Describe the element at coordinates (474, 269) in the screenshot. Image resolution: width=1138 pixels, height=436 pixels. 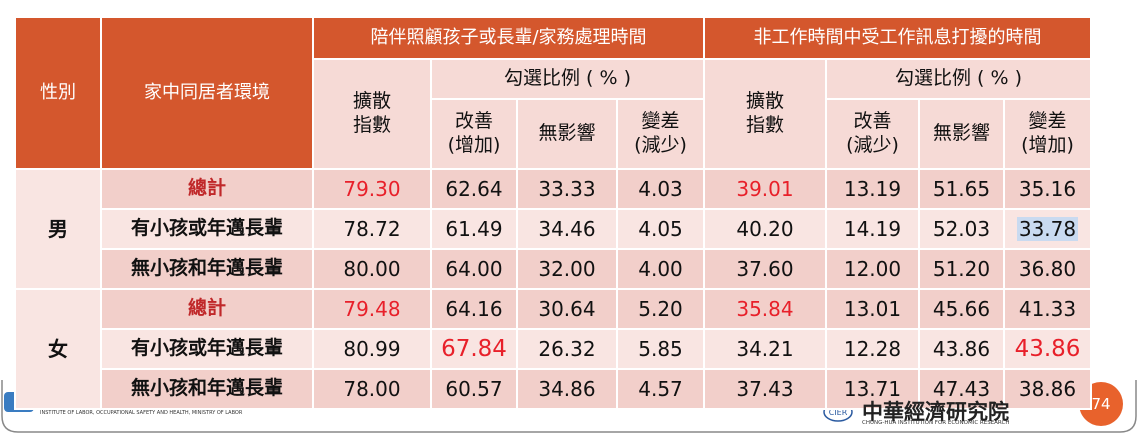
I see `value-cell: 64.00` at that location.